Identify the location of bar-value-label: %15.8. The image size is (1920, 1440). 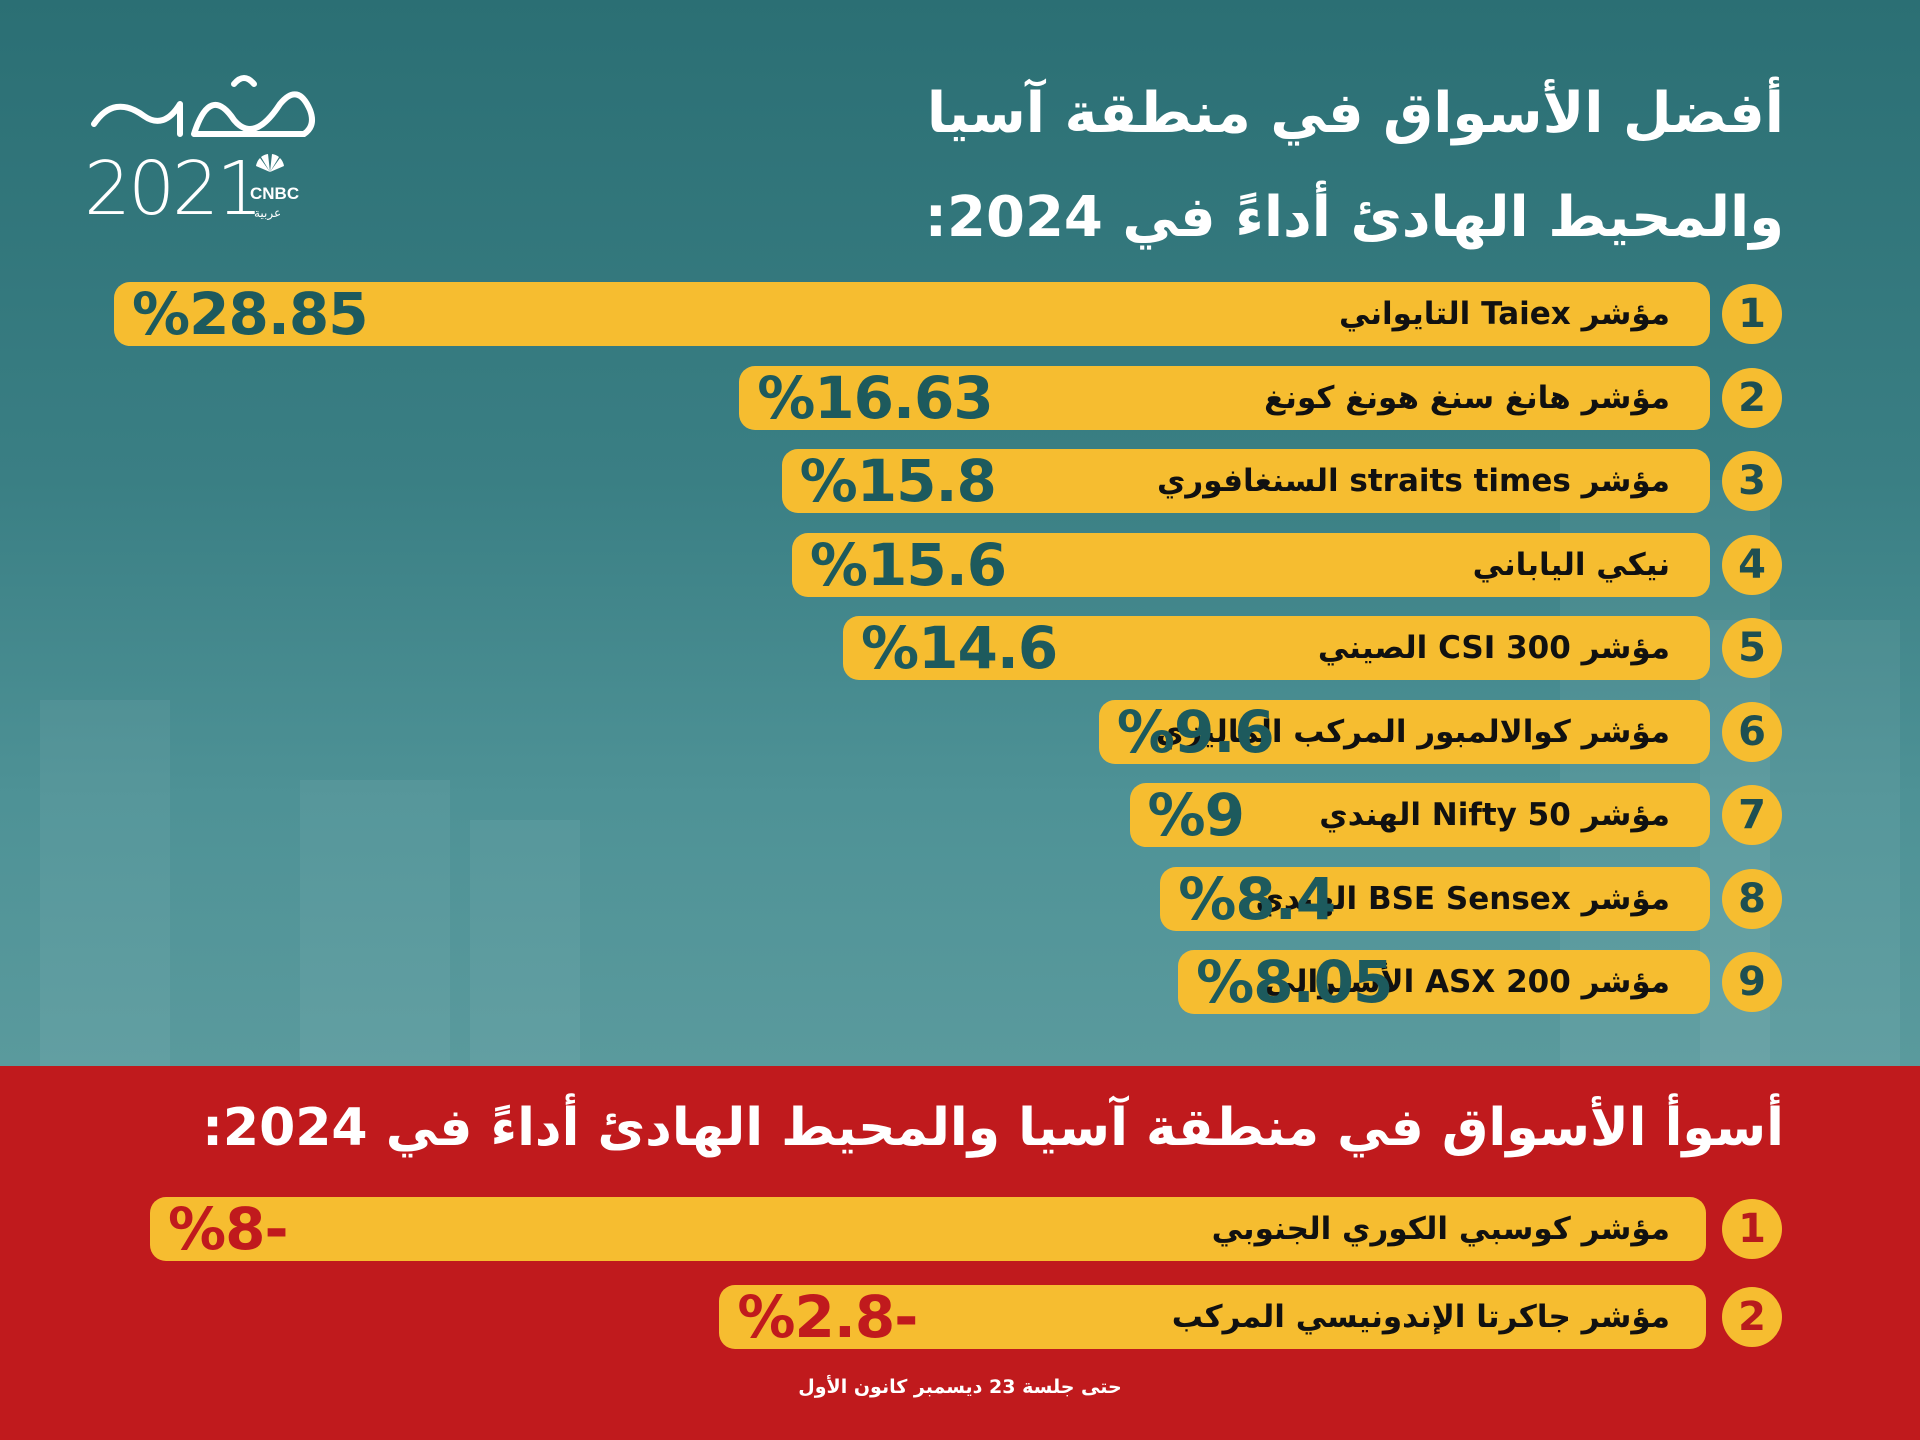
(898, 481).